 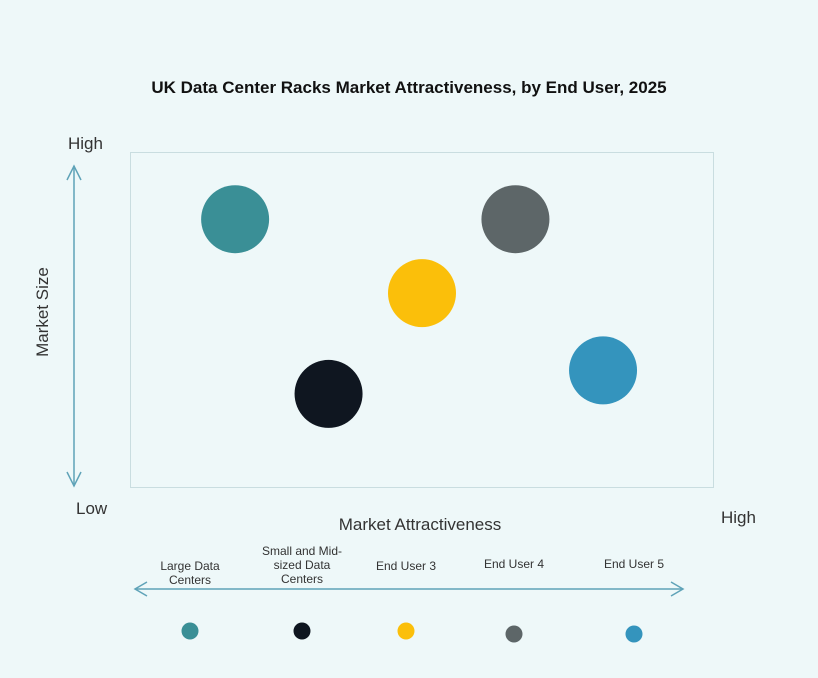 What do you see at coordinates (302, 565) in the screenshot?
I see `legend-label-2: Small and Mid-sized Data Centers` at bounding box center [302, 565].